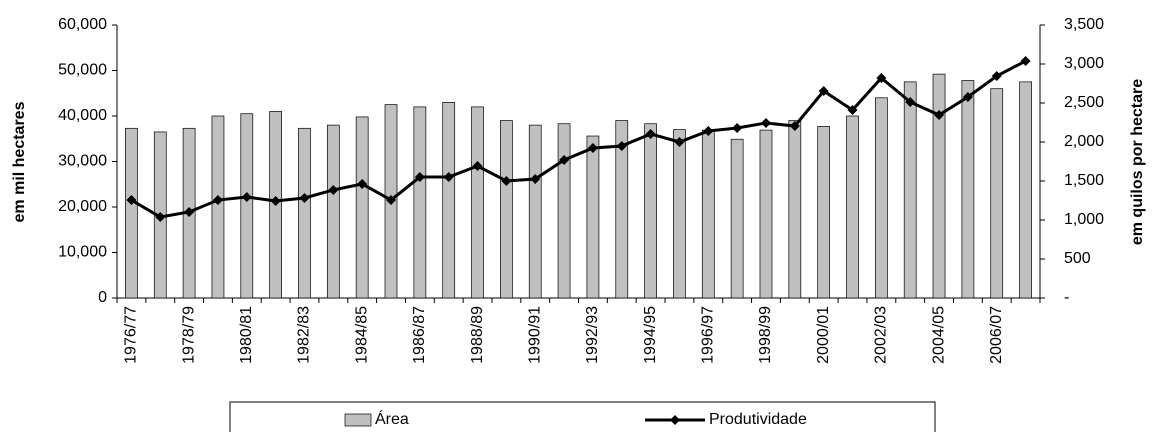 Image resolution: width=1153 pixels, height=432 pixels. I want to click on legend-box, so click(582, 416).